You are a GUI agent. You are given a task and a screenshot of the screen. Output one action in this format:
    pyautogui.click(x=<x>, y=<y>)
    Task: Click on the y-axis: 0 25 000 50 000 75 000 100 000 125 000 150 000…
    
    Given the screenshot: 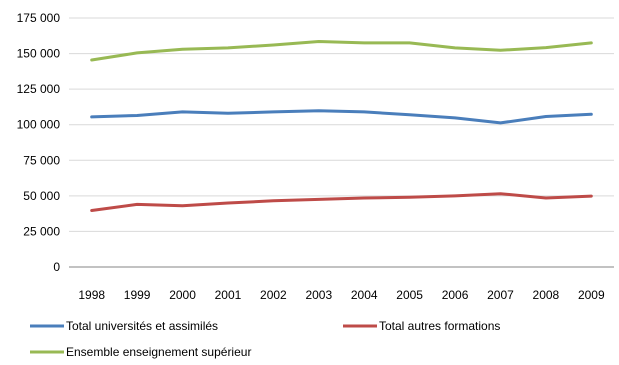 What is the action you would take?
    pyautogui.click(x=39, y=142)
    